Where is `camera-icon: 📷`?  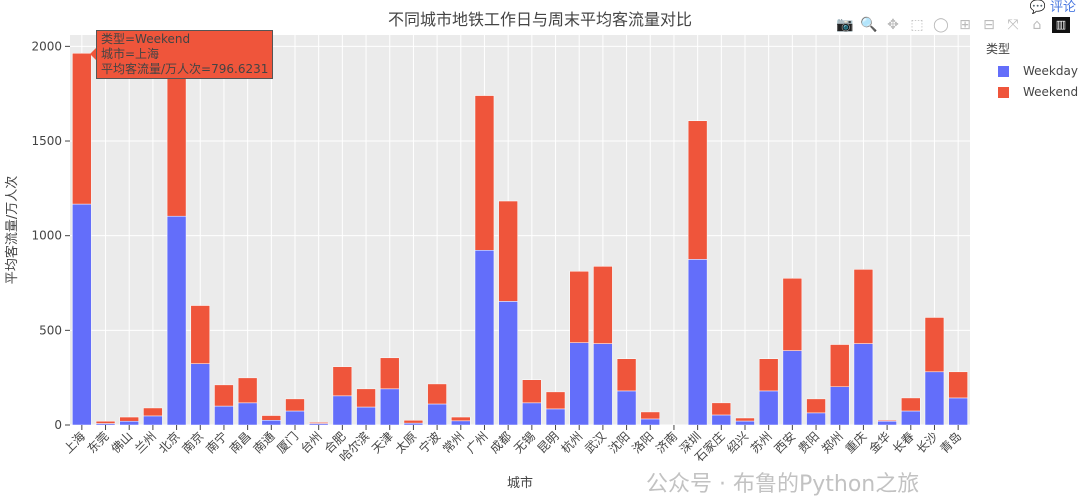
camera-icon: 📷 is located at coordinates (845, 25).